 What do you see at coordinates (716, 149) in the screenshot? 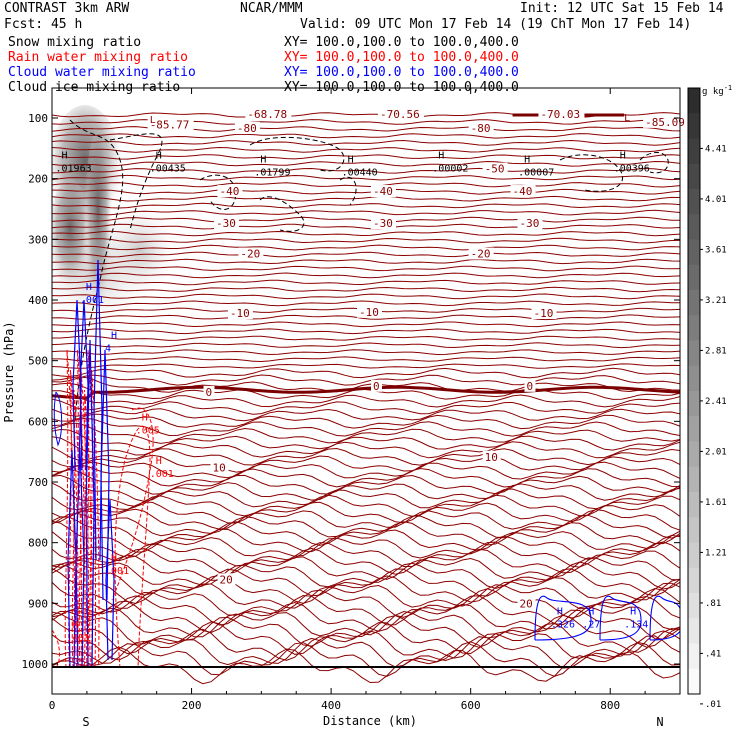
I see `colorbar-label: 4.41` at bounding box center [716, 149].